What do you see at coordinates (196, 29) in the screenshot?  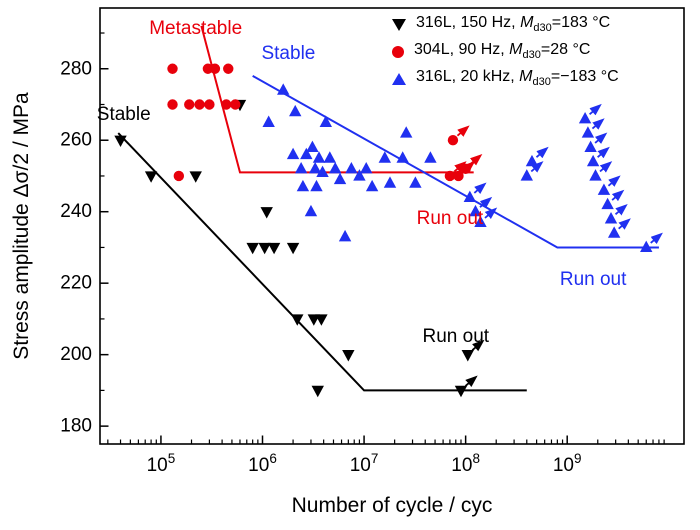 I see `annotation-metastable: Metastable` at bounding box center [196, 29].